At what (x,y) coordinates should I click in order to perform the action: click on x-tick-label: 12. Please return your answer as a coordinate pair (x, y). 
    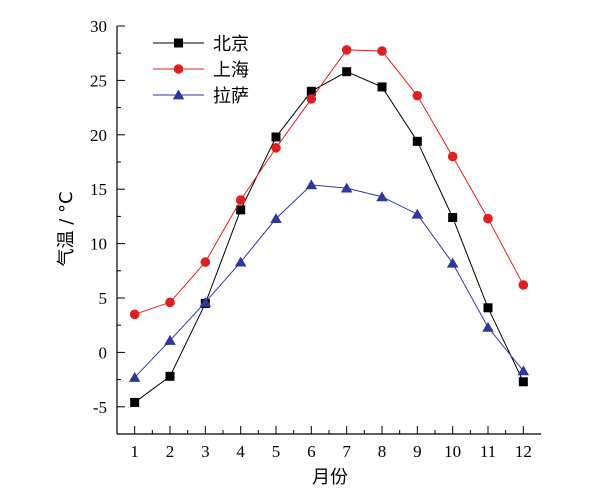
    Looking at the image, I should click on (523, 451).